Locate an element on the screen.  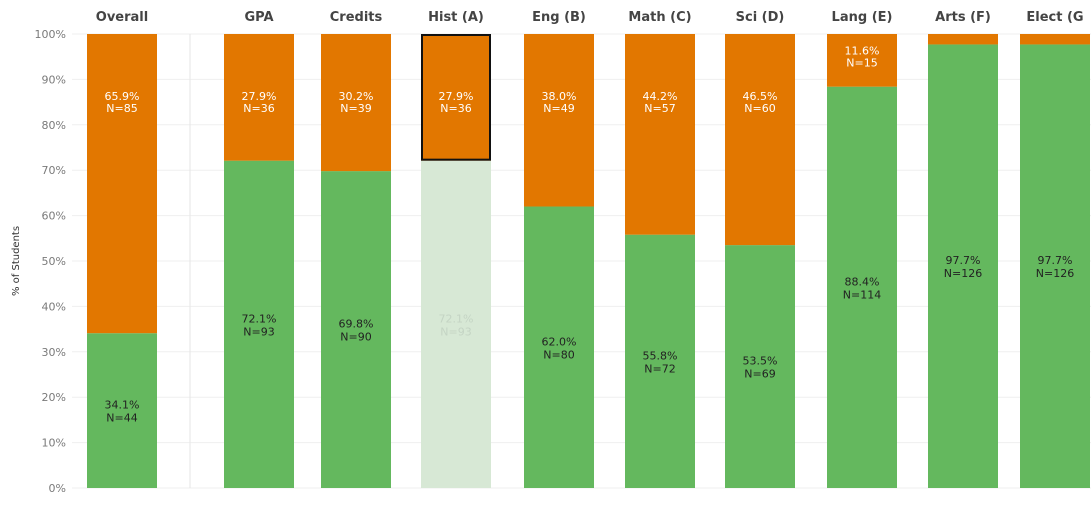
y-tick-label: 80% is located at coordinates (54, 125).